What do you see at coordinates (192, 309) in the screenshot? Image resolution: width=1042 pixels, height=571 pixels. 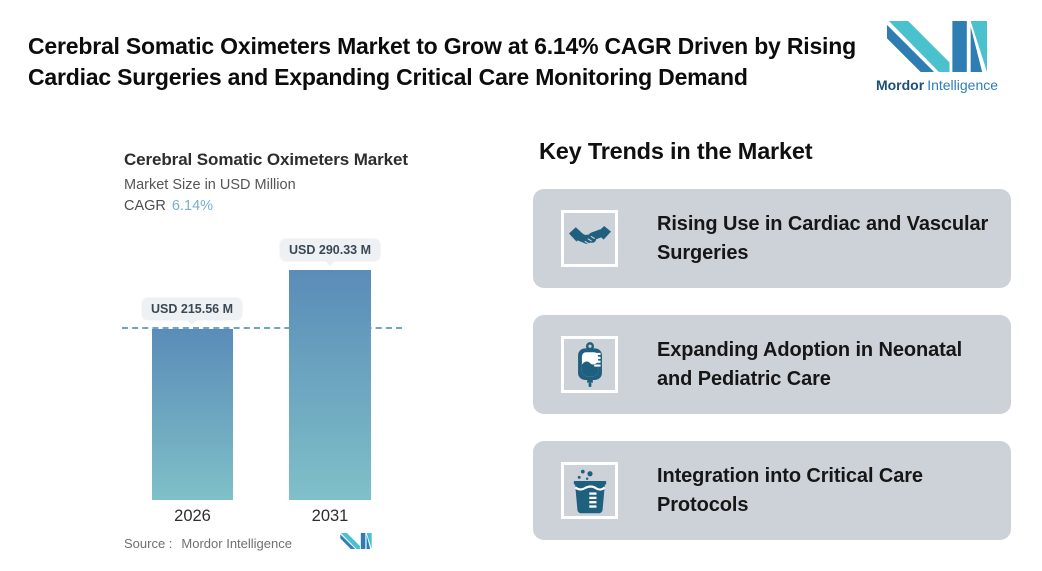 I see `value-callout-2026: USD 215.56 M` at bounding box center [192, 309].